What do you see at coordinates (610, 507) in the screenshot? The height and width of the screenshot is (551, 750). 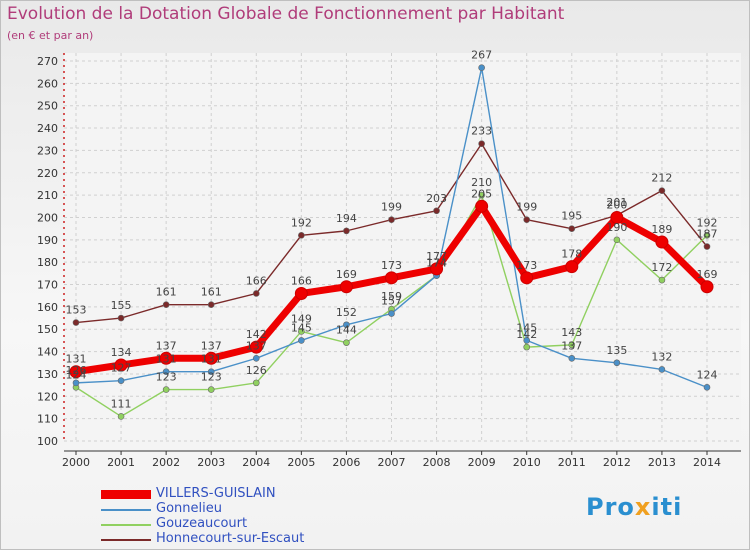 I see `logo-text-1: Pro` at bounding box center [610, 507].